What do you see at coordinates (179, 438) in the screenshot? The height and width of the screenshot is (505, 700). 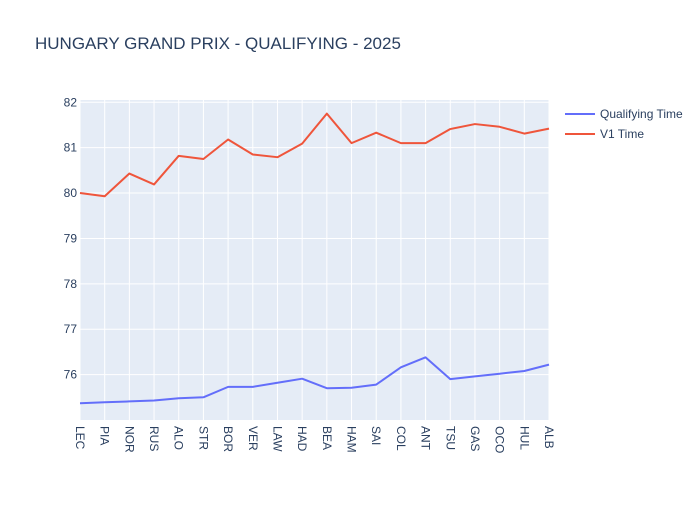 I see `x-tick-label: ALO` at bounding box center [179, 438].